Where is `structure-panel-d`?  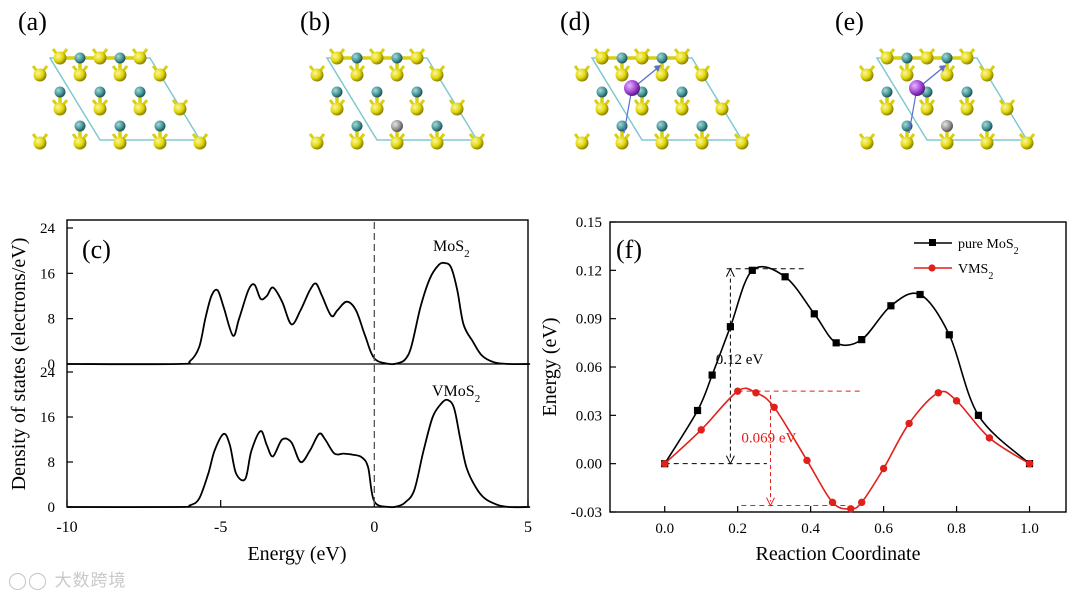 structure-panel-d is located at coordinates (662, 99).